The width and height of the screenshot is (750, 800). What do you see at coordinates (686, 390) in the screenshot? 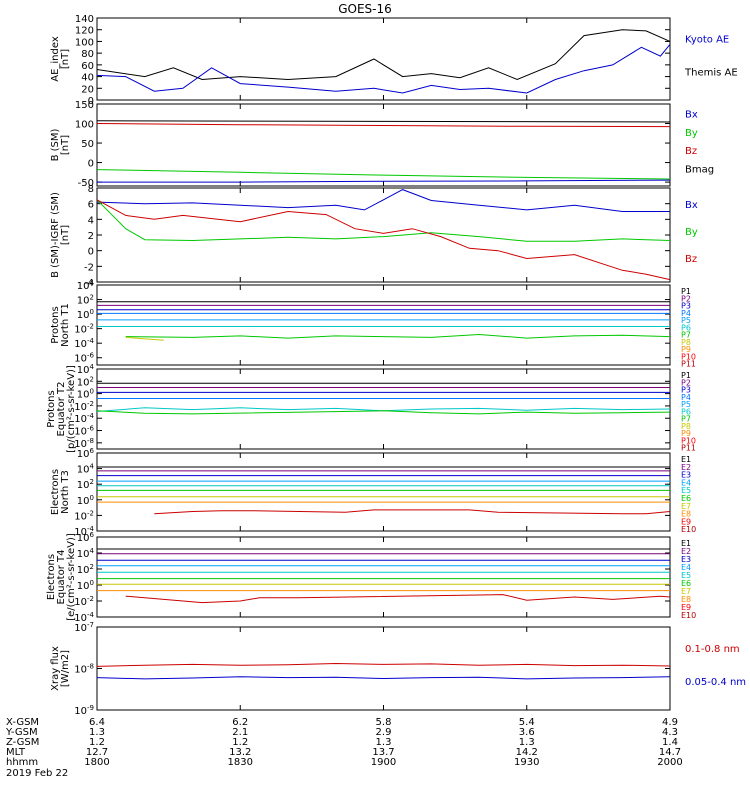
I see `legend-p3: P3` at bounding box center [686, 390].